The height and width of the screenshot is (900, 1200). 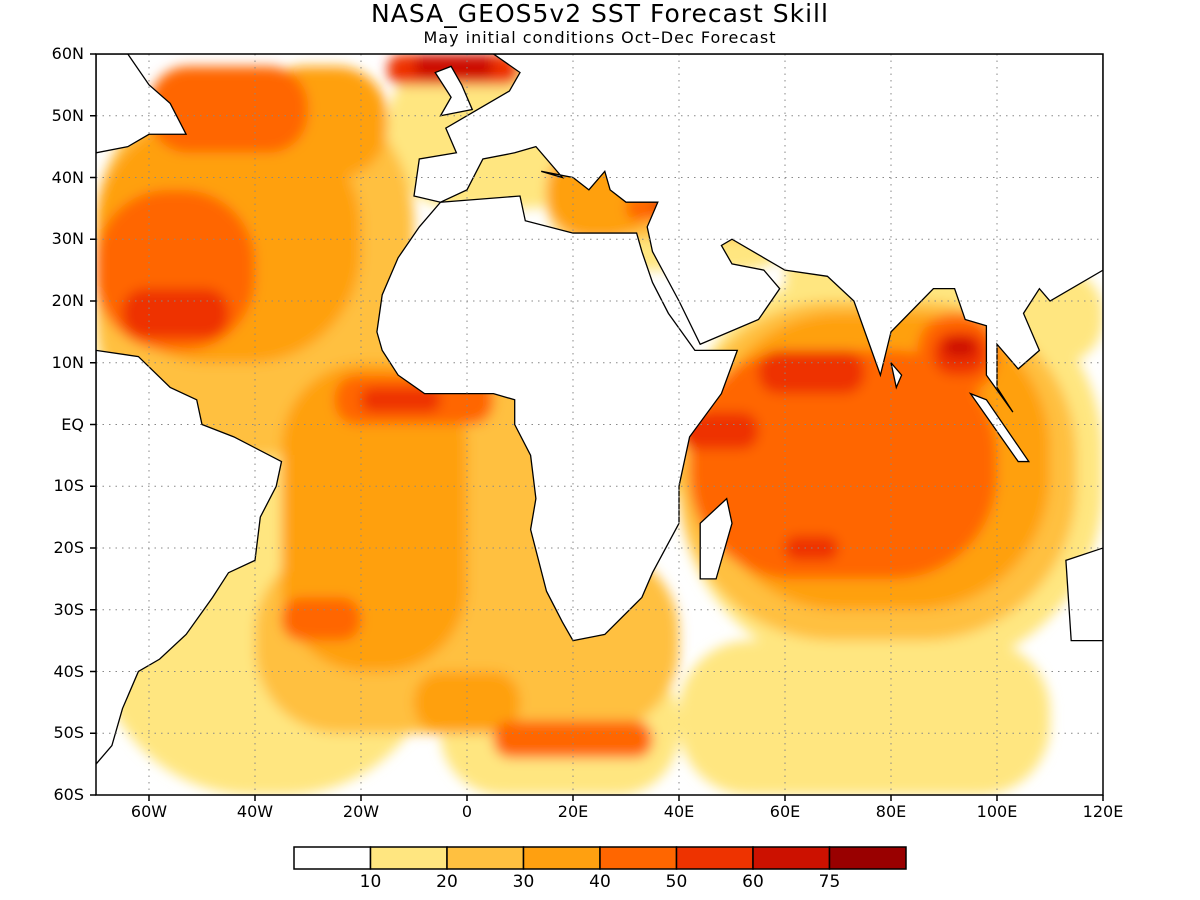 What do you see at coordinates (255, 811) in the screenshot?
I see `lon-label: 40W` at bounding box center [255, 811].